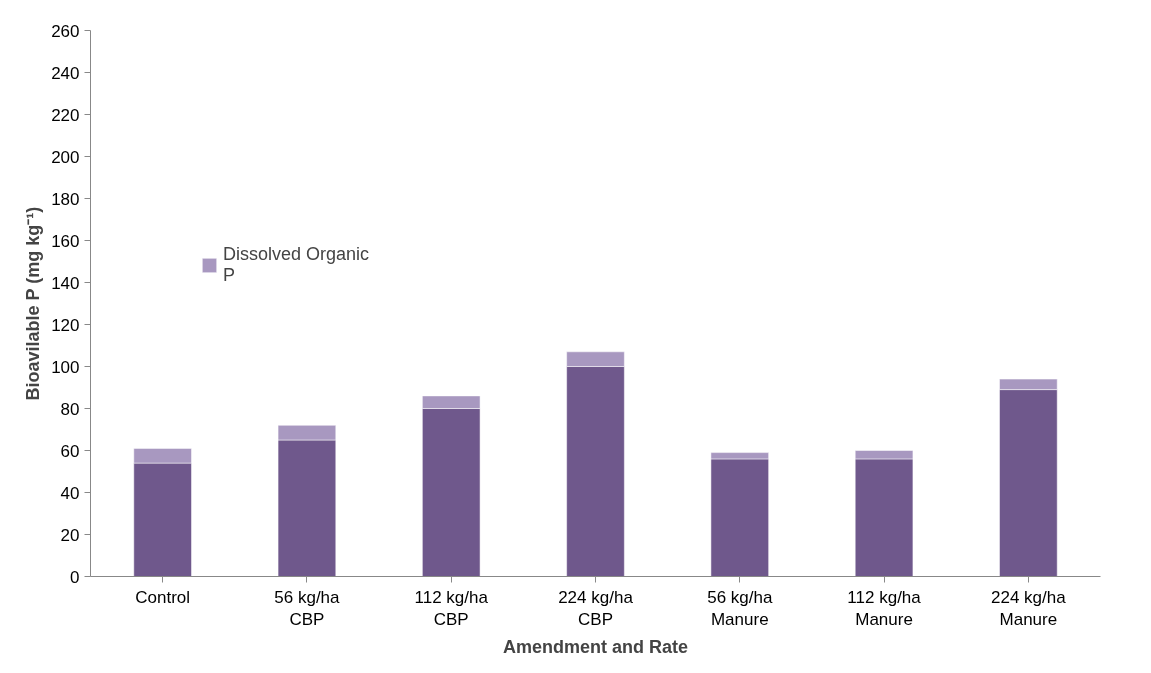  What do you see at coordinates (33, 303) in the screenshot?
I see `y-axis-title: Bioavilable P (mg kg⁻¹)` at bounding box center [33, 303].